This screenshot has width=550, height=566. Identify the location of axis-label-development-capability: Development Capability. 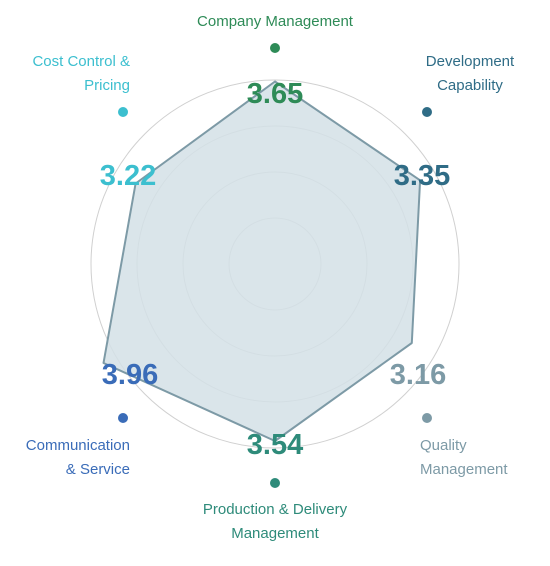
(470, 73).